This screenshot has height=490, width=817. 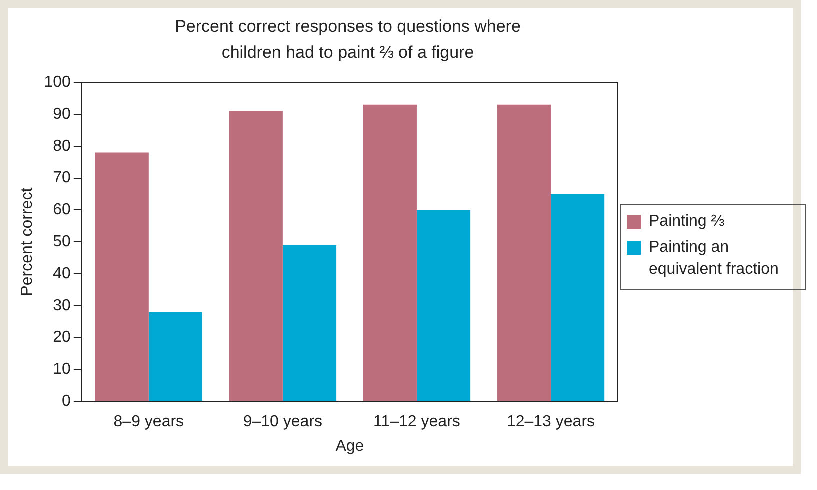 What do you see at coordinates (283, 422) in the screenshot?
I see `x-tick-label: 9–10 years` at bounding box center [283, 422].